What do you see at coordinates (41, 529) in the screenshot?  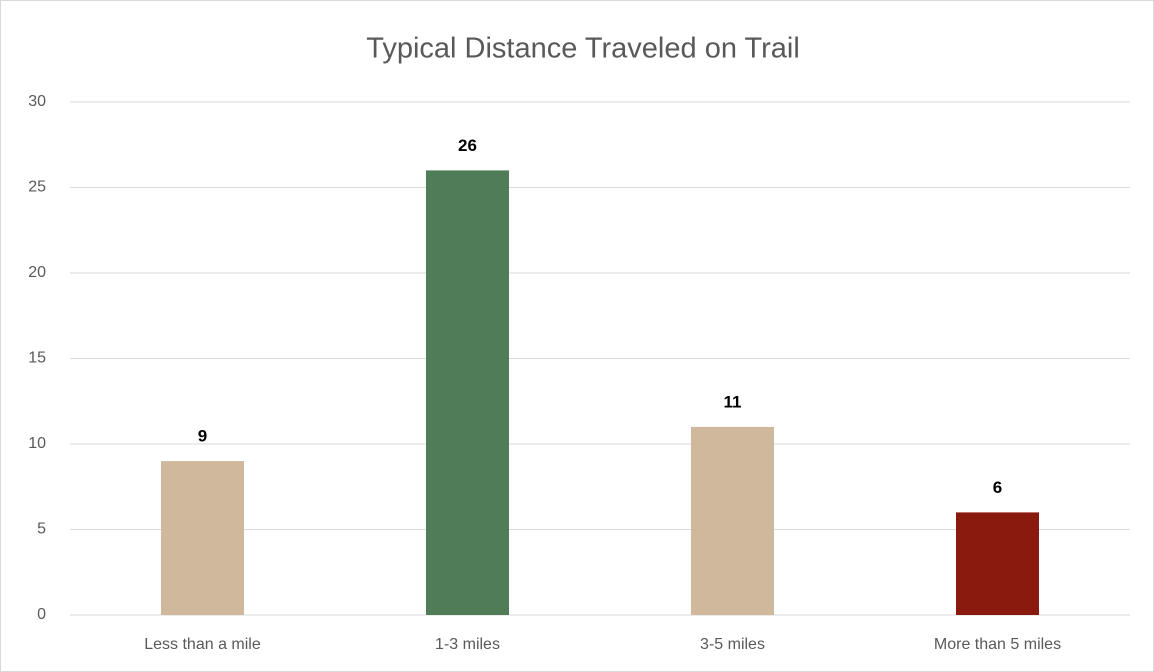 I see `y-tick-label: 5` at bounding box center [41, 529].